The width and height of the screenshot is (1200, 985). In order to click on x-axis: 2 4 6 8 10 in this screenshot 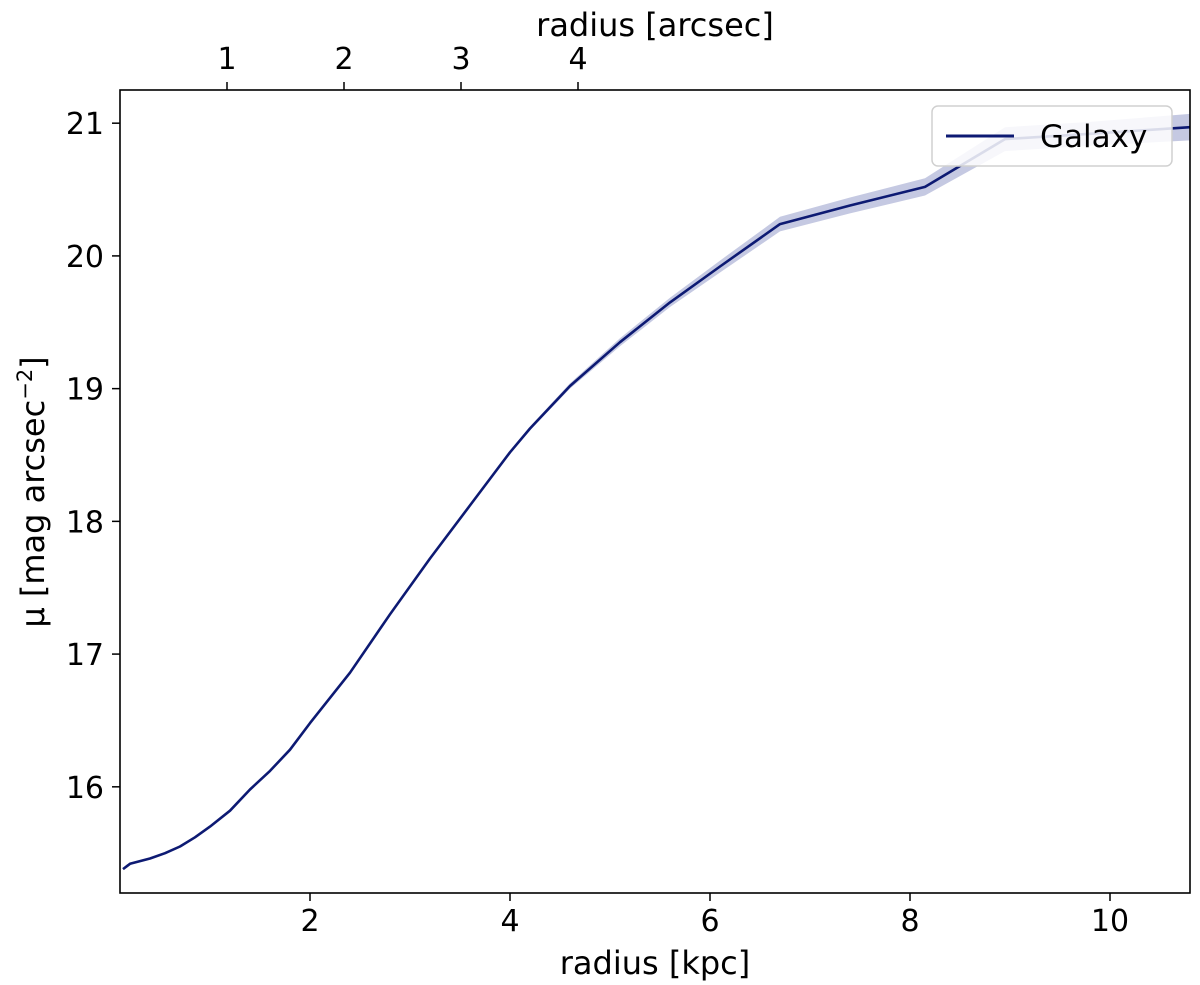, I will do `click(714, 916)`.